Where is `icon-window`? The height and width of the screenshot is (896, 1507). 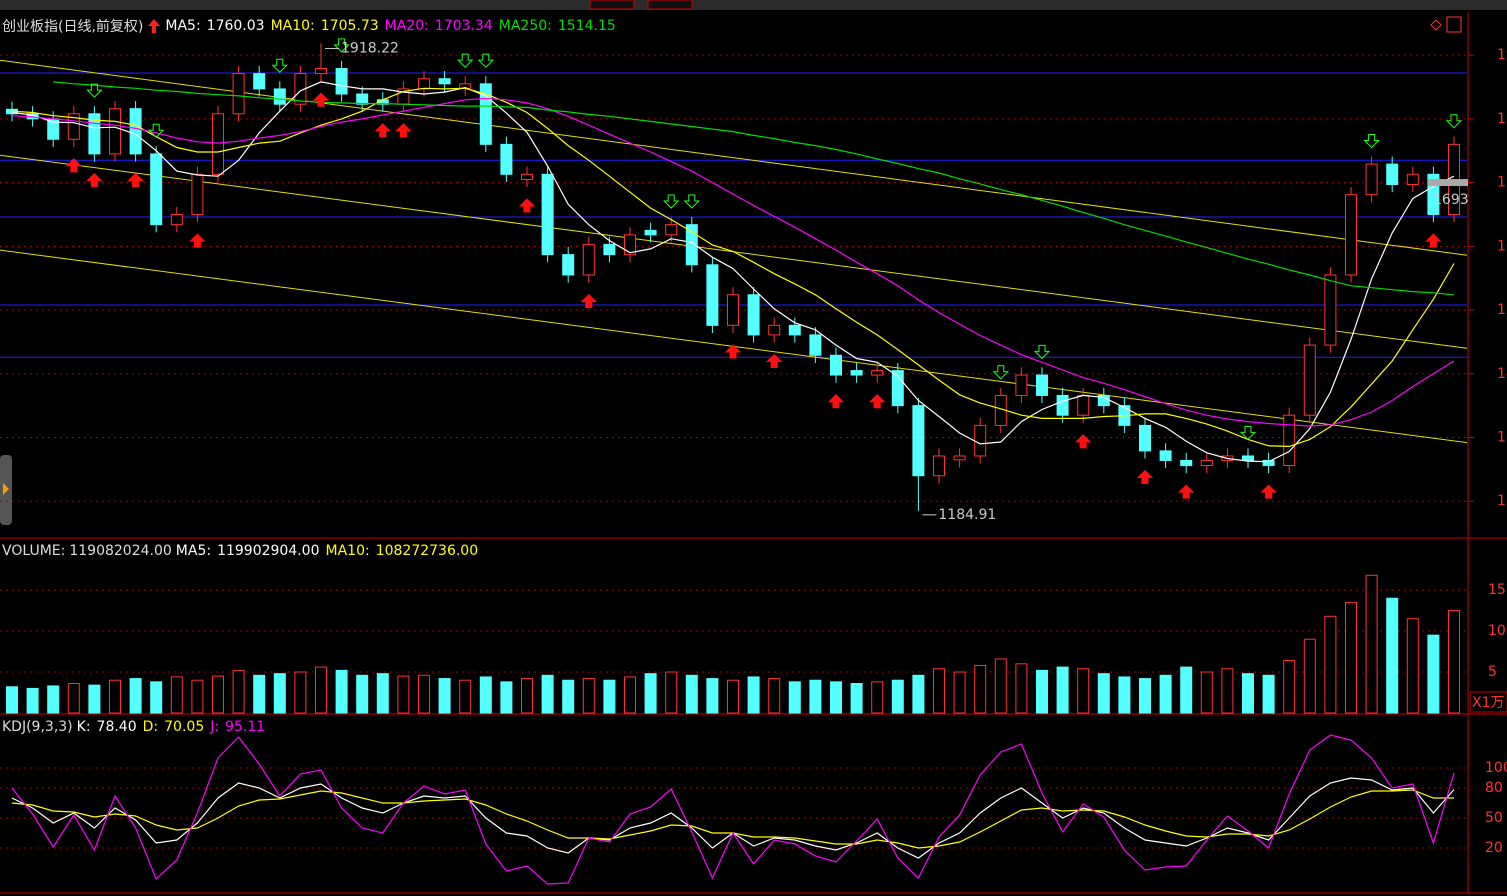
icon-window is located at coordinates (1454, 24).